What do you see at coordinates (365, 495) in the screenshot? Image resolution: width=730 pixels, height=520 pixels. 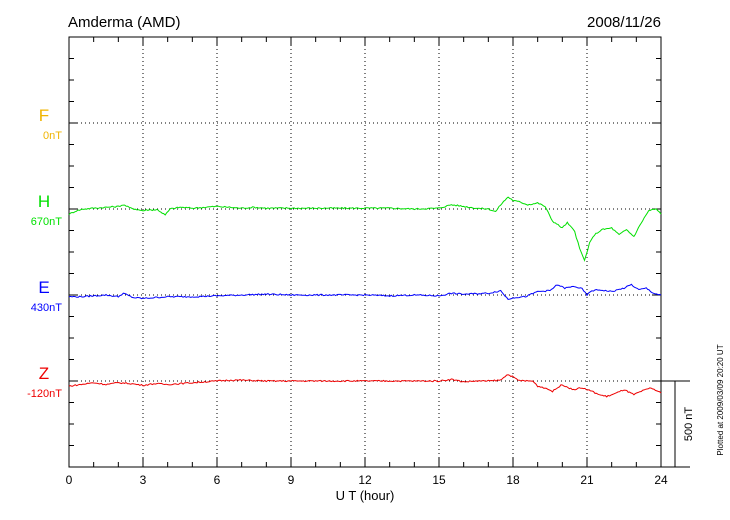 I see `x-axis-label: U T (hour)` at bounding box center [365, 495].